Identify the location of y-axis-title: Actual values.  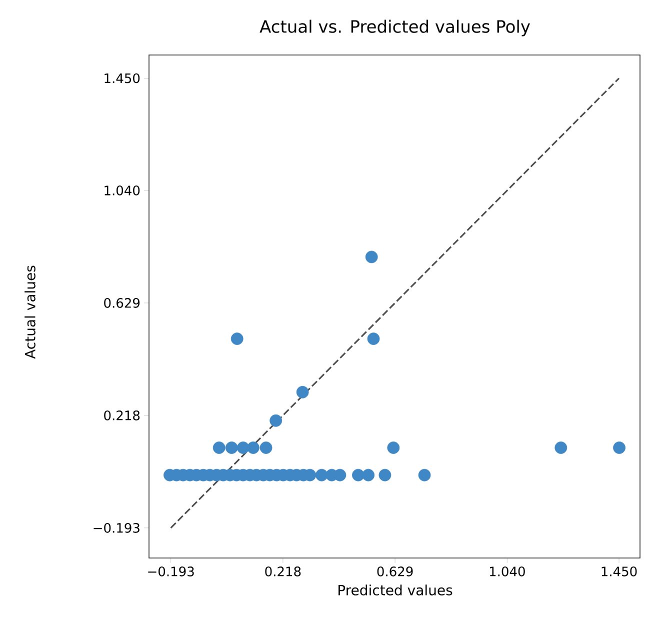
(30, 312).